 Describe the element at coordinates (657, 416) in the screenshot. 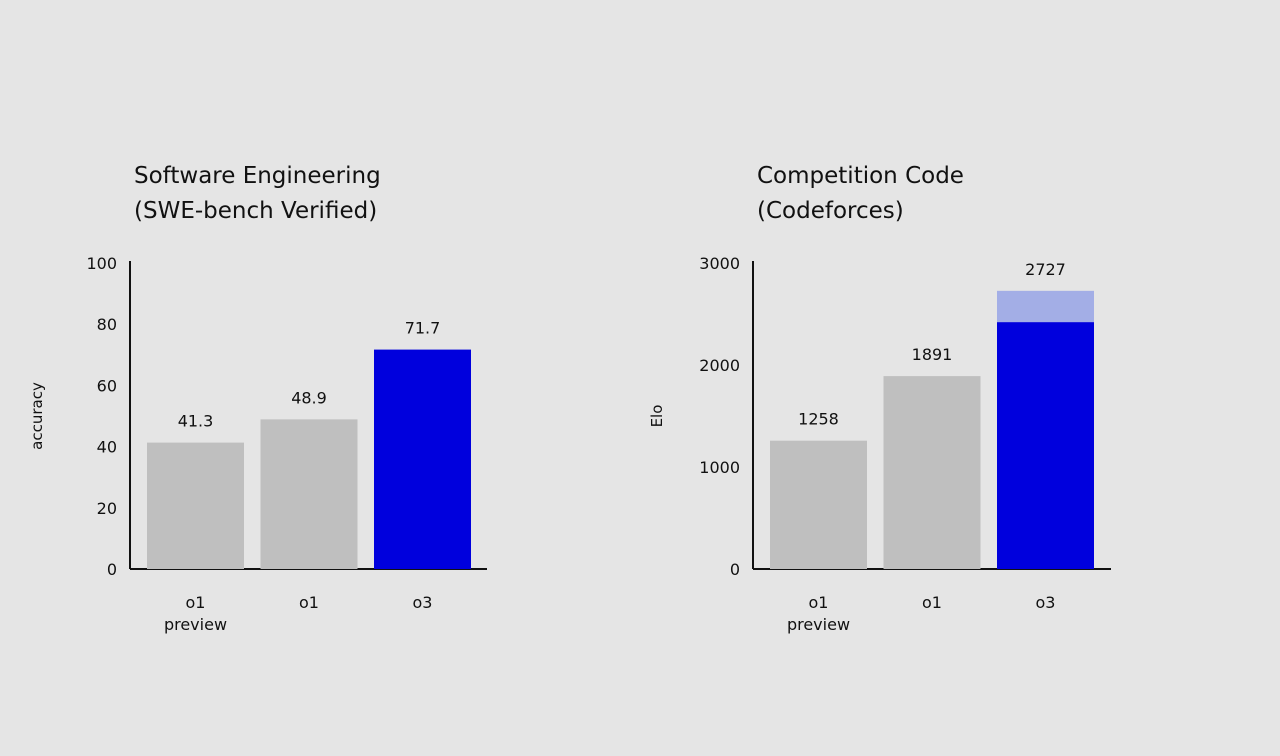

I see `y-axis-label: Elo` at that location.